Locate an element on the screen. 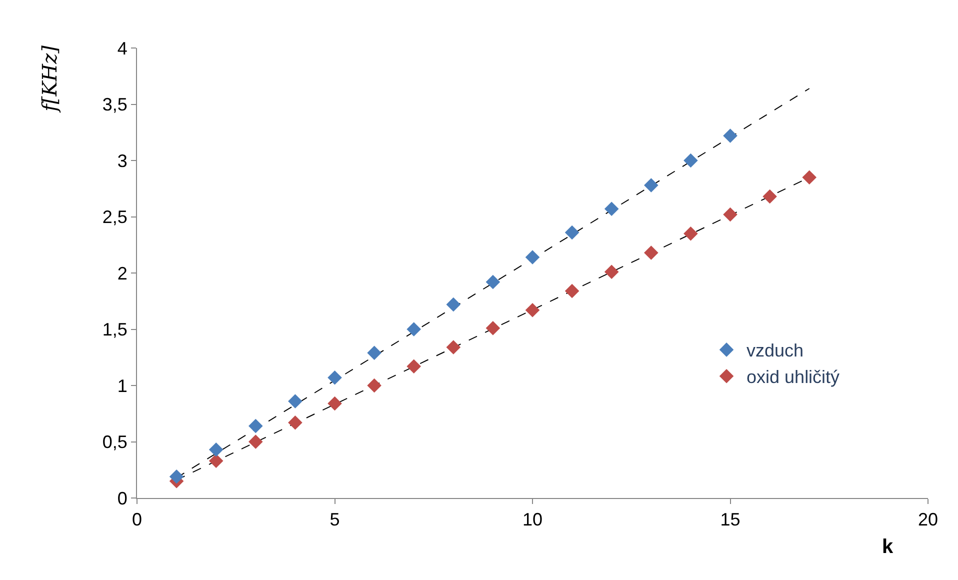 The width and height of the screenshot is (958, 580). y-axis-title: f[KHz] is located at coordinates (49, 79).